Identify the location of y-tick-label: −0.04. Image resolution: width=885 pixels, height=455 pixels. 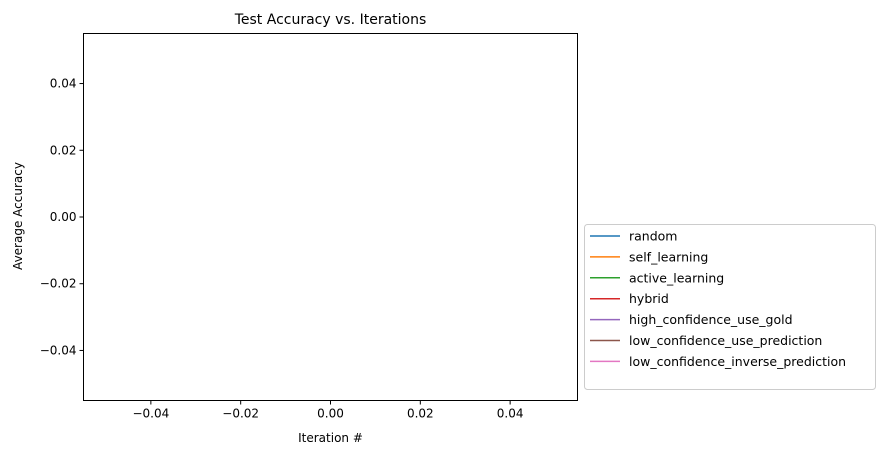
(58, 350).